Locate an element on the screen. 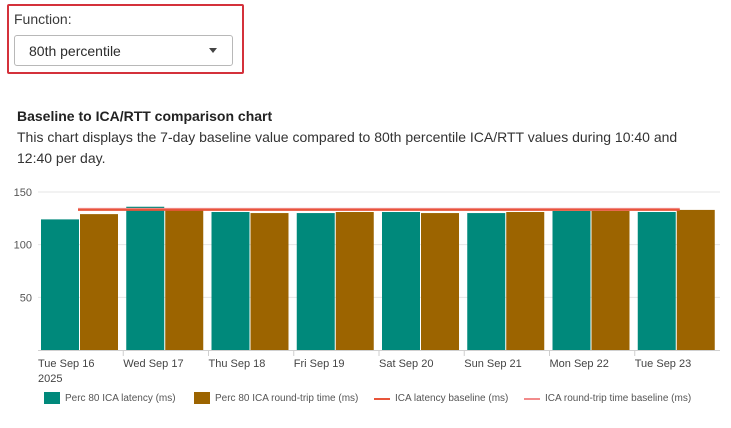 The image size is (731, 428). x-tick-label: Wed Sep 17 is located at coordinates (153, 364).